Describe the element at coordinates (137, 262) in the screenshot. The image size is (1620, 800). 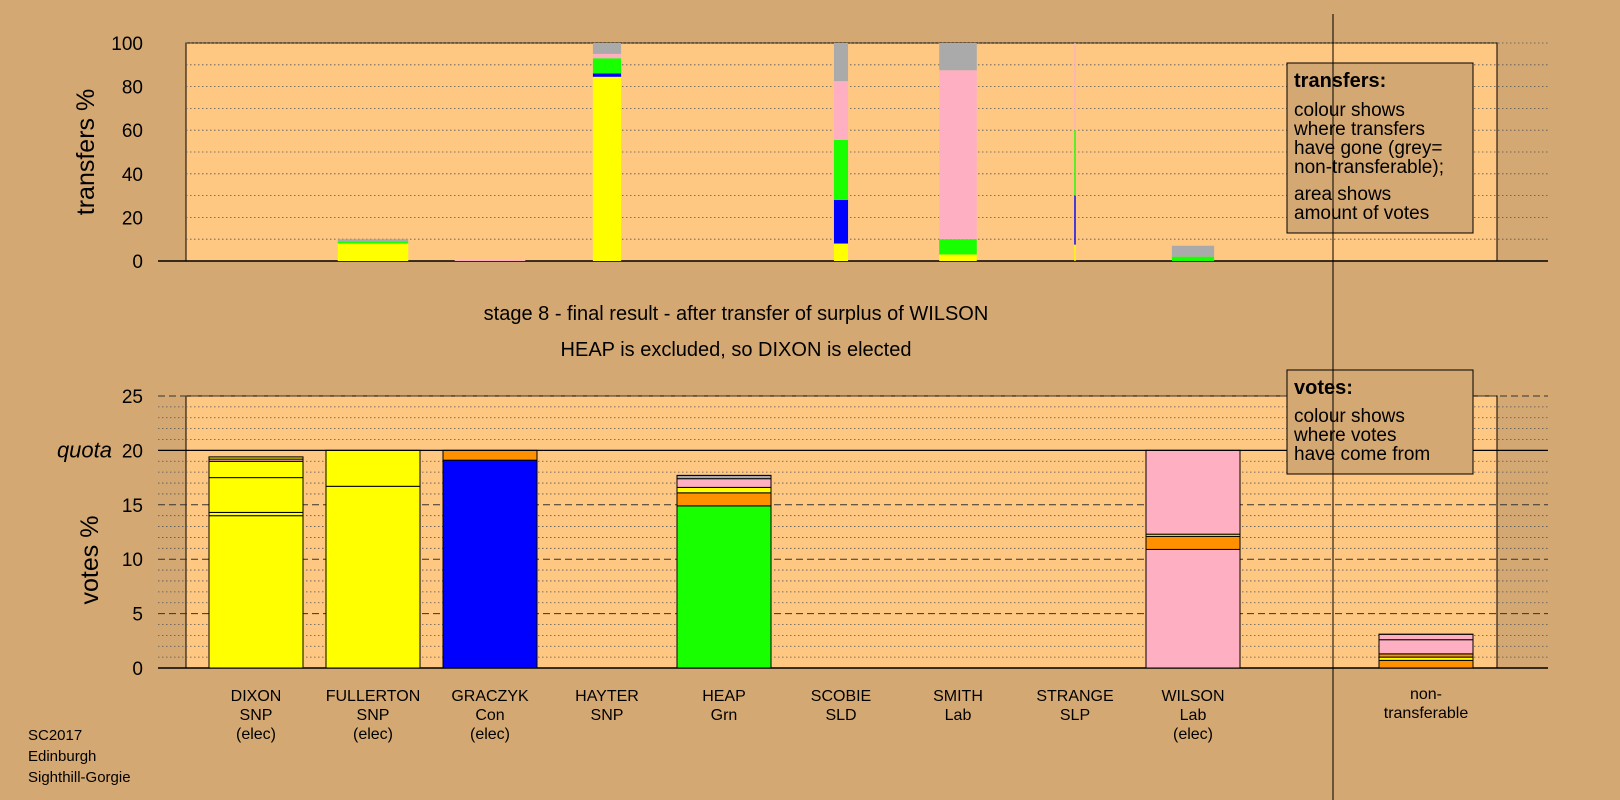
I see `transfers-tick-label: 0` at that location.